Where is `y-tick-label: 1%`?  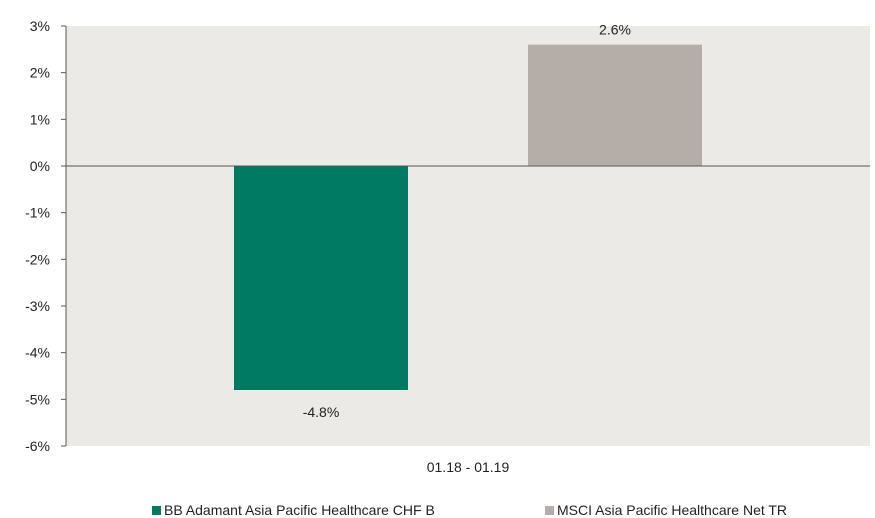
y-tick-label: 1% is located at coordinates (40, 119).